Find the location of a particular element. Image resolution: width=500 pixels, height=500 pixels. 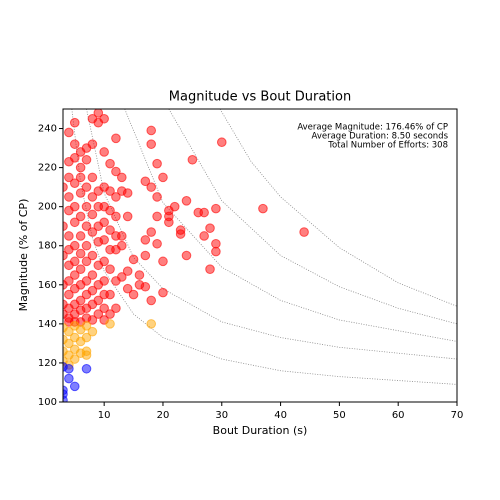

chart-title: Magnitude vs Bout Duration is located at coordinates (260, 97).